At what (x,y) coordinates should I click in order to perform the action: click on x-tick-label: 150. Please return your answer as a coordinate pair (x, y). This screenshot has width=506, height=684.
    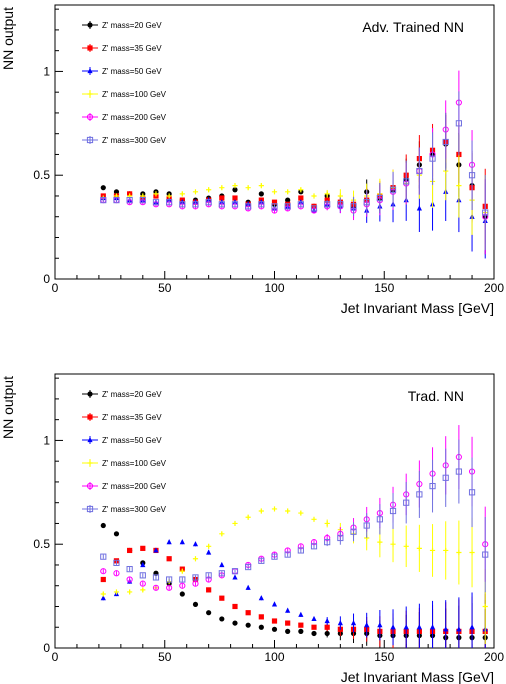
    Looking at the image, I should click on (384, 657).